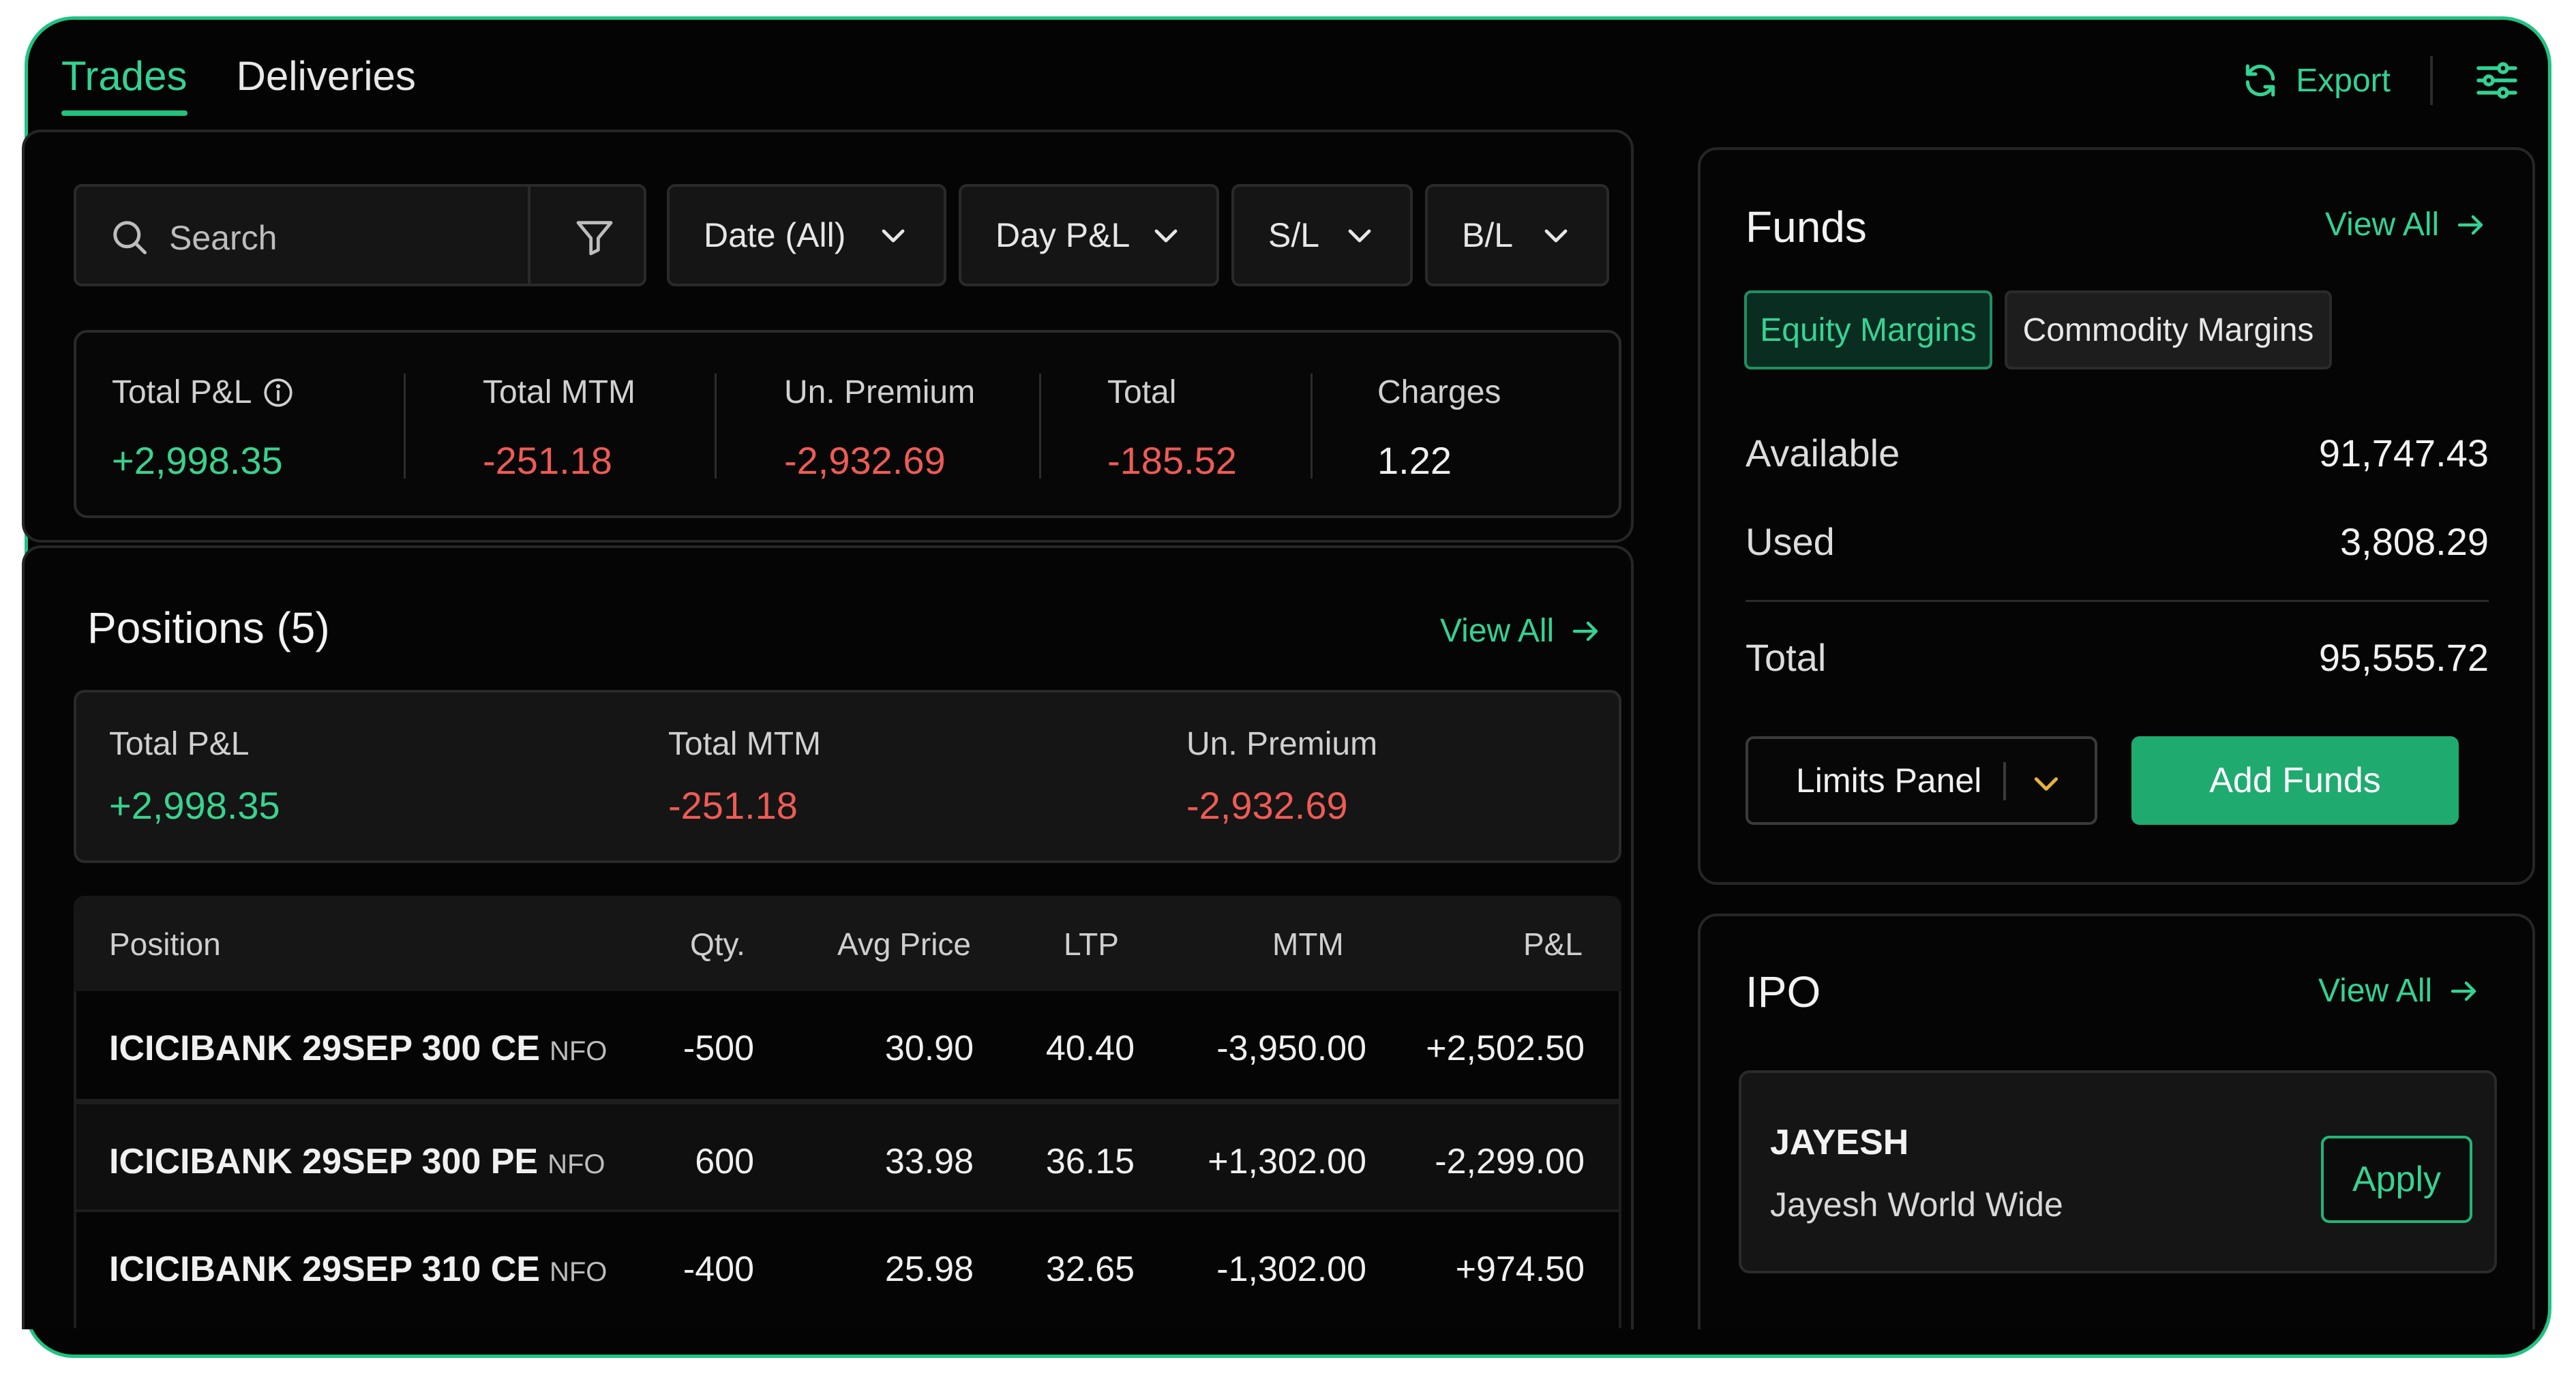  Describe the element at coordinates (1439, 392) in the screenshot. I see `summary-label: Charges` at that location.